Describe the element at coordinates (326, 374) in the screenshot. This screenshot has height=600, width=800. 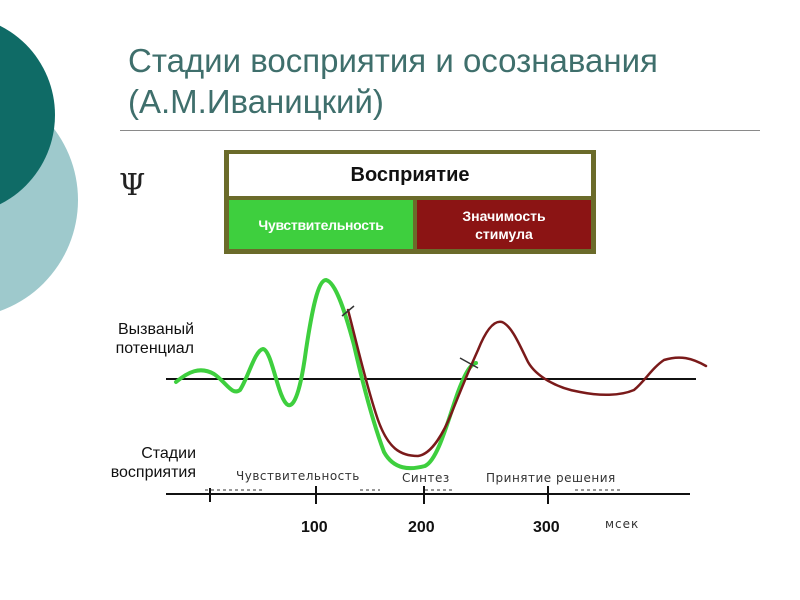
I see `sensitivity-curve` at that location.